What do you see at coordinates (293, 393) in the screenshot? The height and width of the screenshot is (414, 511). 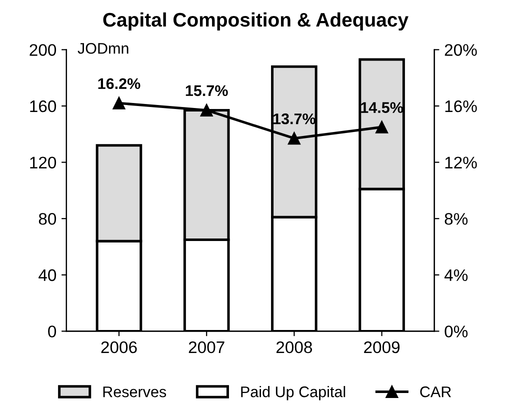 I see `legend-label: Paid Up Capital` at bounding box center [293, 393].